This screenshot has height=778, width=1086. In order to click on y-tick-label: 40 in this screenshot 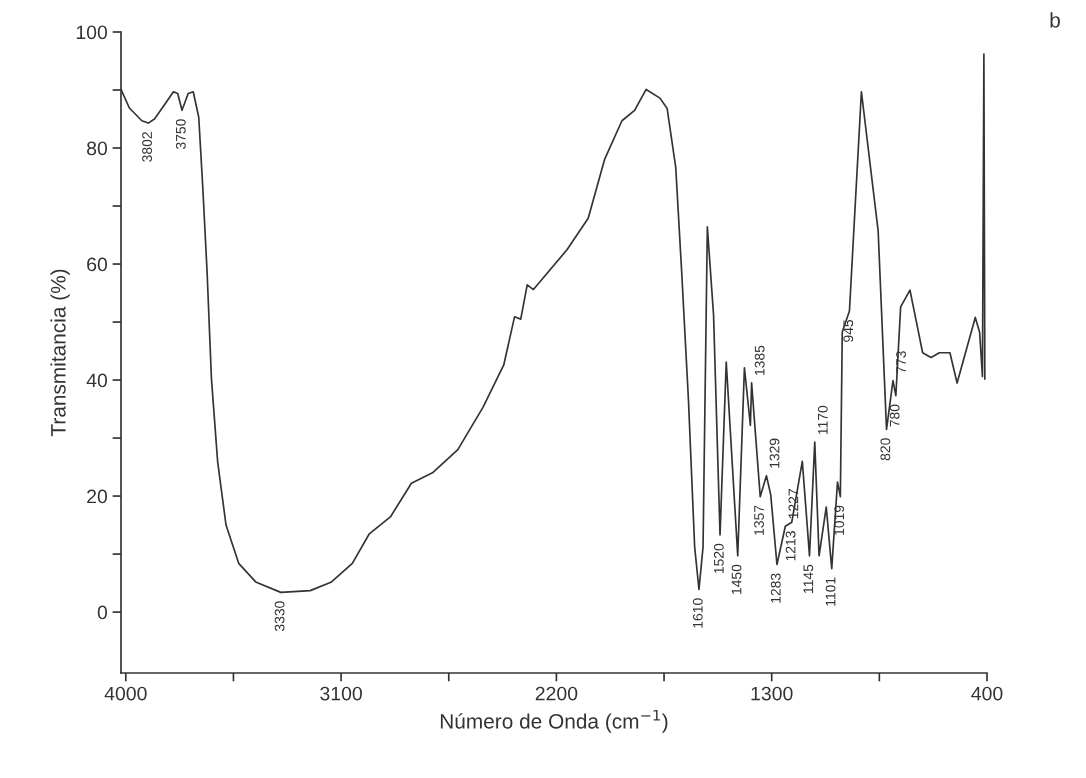, I will do `click(97, 380)`.